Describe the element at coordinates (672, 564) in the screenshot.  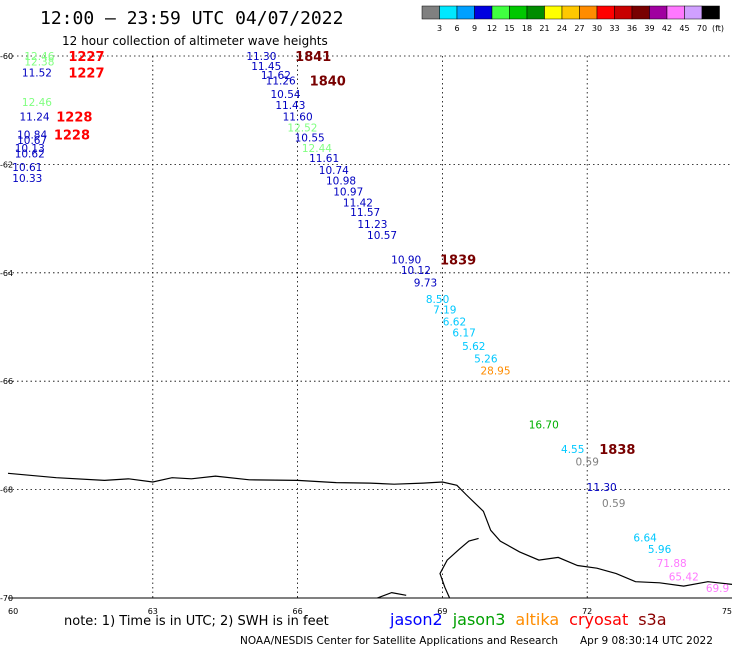
I see `wave-height-label: 71.88` at that location.